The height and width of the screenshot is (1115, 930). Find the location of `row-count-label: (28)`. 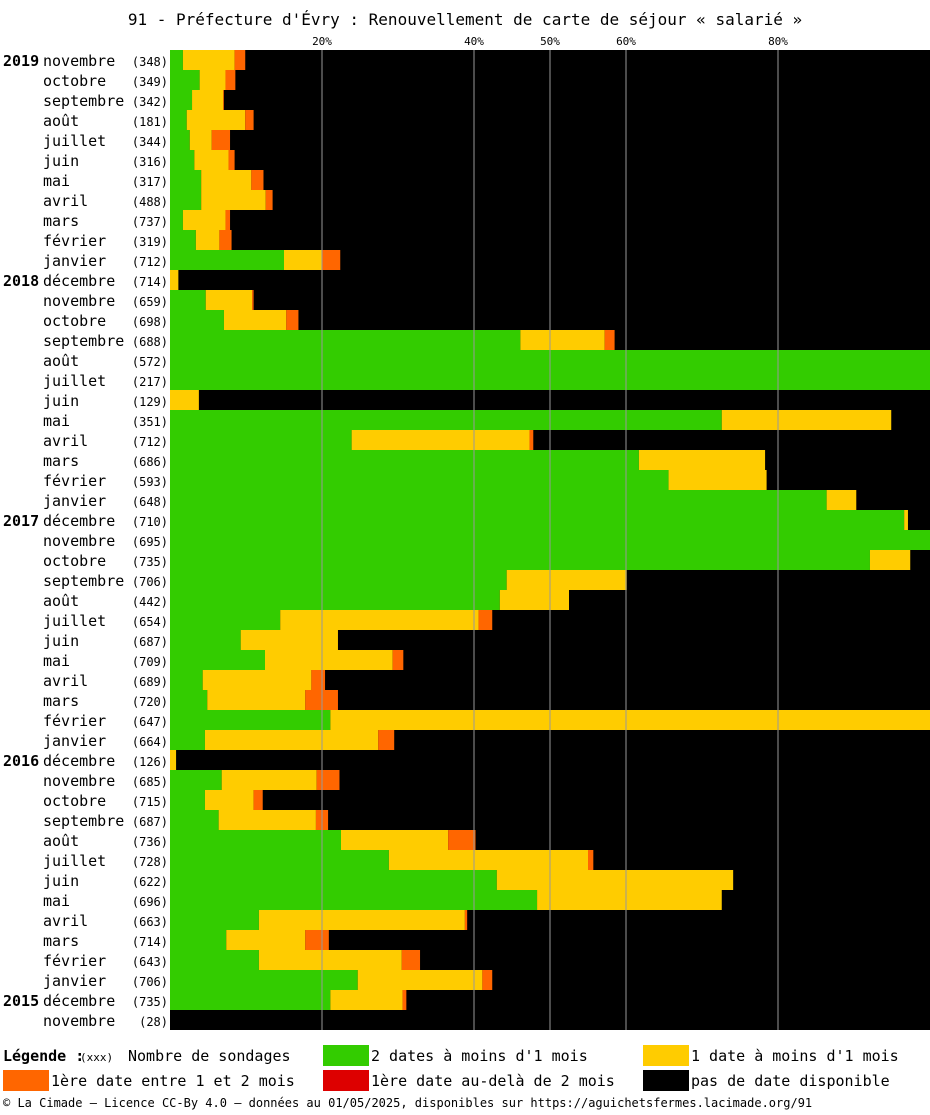

row-count-label: (28) is located at coordinates (153, 1022).